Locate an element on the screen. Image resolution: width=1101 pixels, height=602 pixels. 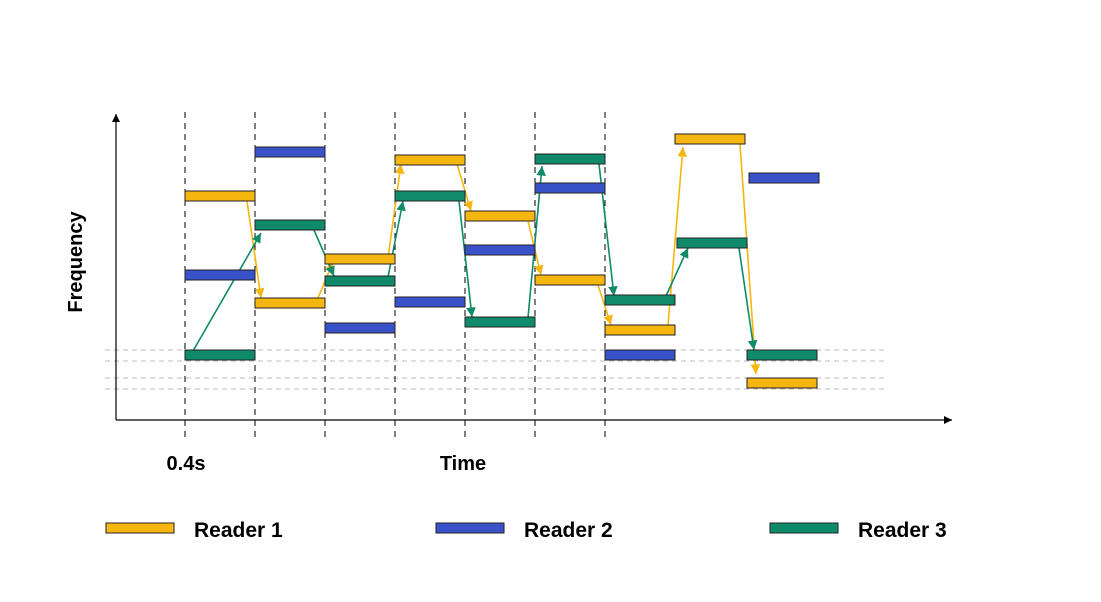
legend-label-reader-3: Reader 3 is located at coordinates (902, 530).